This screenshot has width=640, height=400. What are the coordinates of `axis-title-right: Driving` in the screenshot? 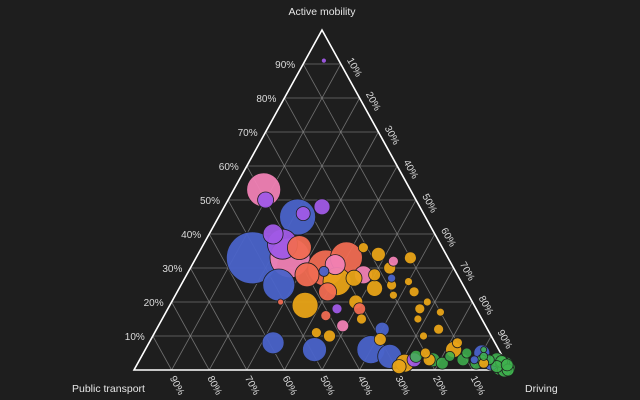 It's located at (541, 389).